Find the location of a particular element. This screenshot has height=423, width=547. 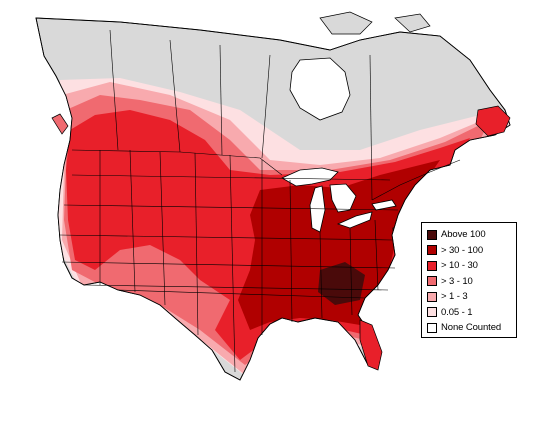

legend-item: > 30 - 100 is located at coordinates (471, 251).